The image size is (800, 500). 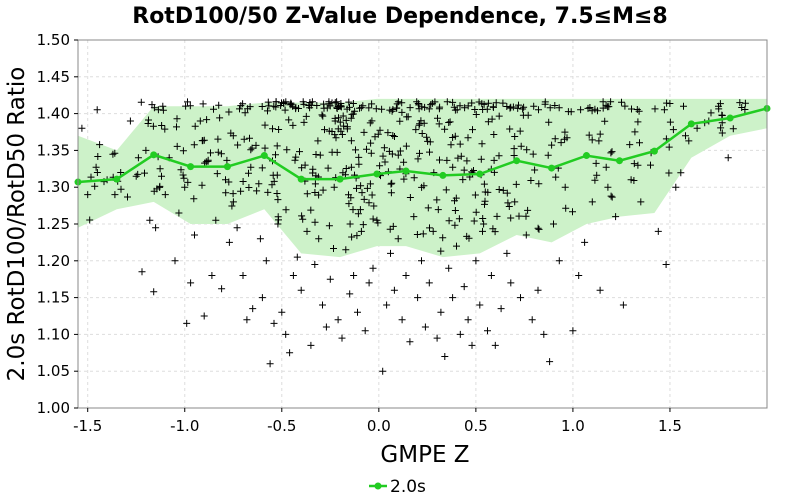 I want to click on mean-point, so click(x=191, y=167).